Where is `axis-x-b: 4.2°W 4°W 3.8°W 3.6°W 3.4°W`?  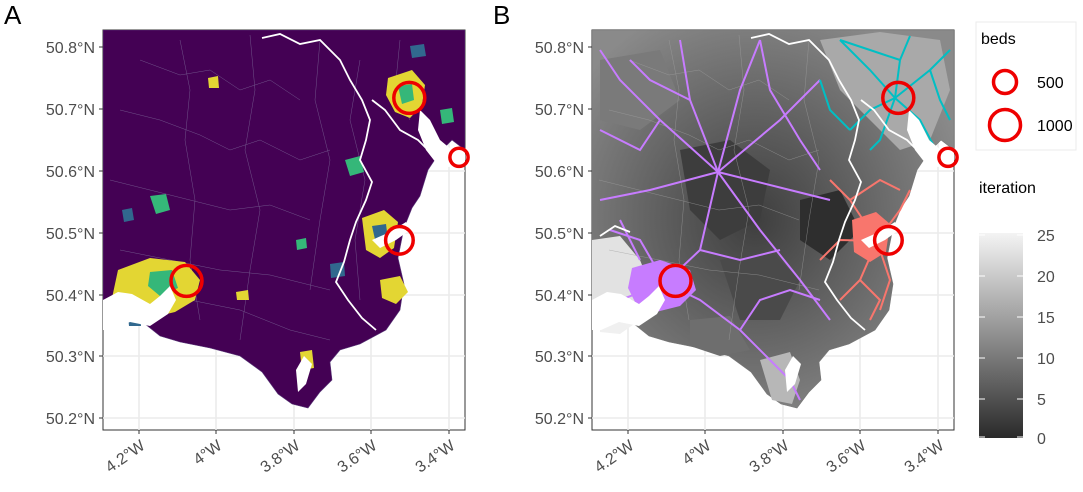 axis-x-b: 4.2°W 4°W 3.8°W 3.6°W 3.4°W is located at coordinates (770, 453).